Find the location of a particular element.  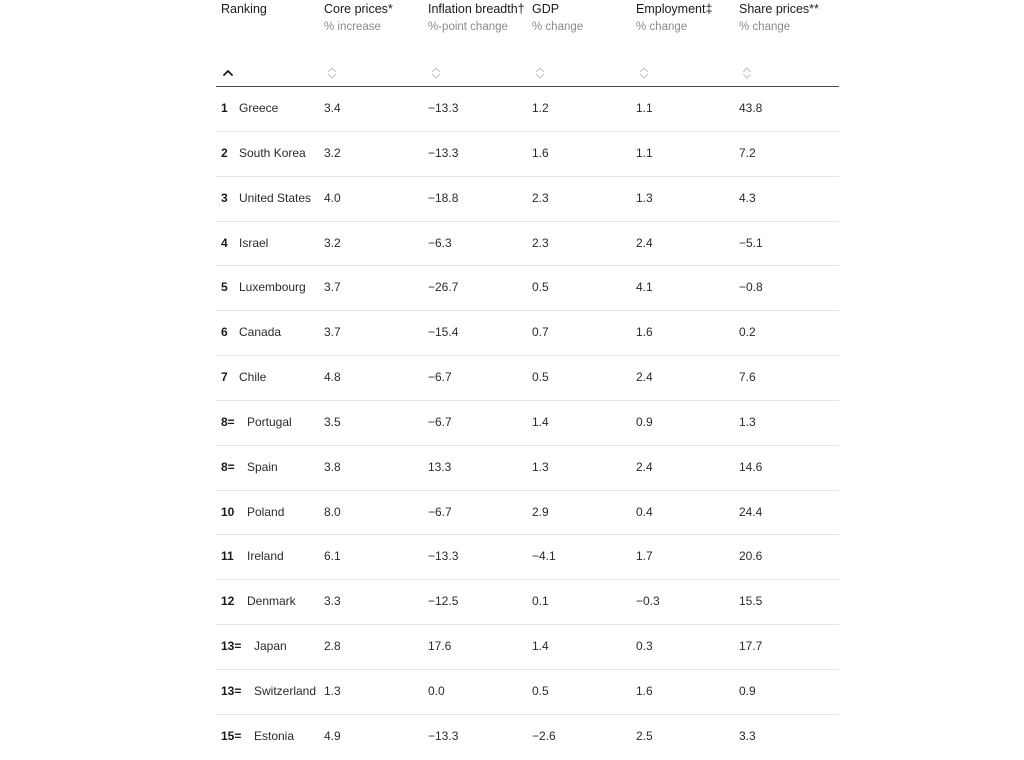

rank-cell: 4 is located at coordinates (224, 242).